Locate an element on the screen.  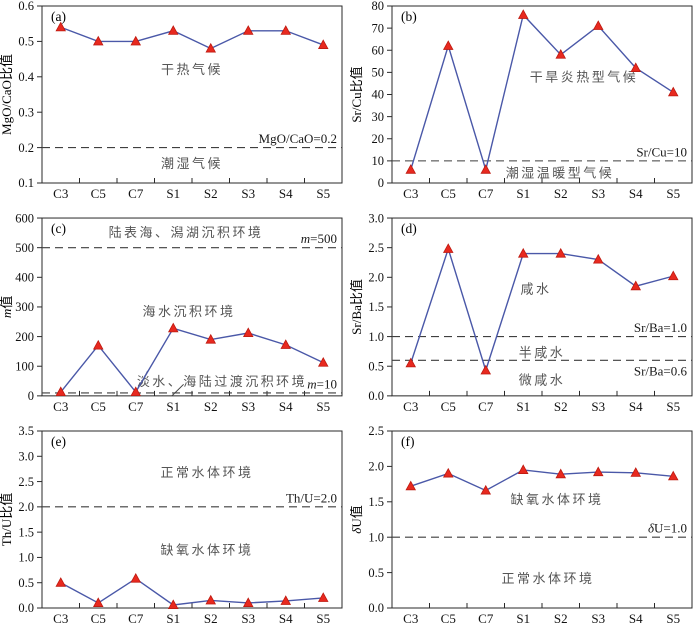
threshold-label: MgO/CaO=0.2 is located at coordinates (298, 138).